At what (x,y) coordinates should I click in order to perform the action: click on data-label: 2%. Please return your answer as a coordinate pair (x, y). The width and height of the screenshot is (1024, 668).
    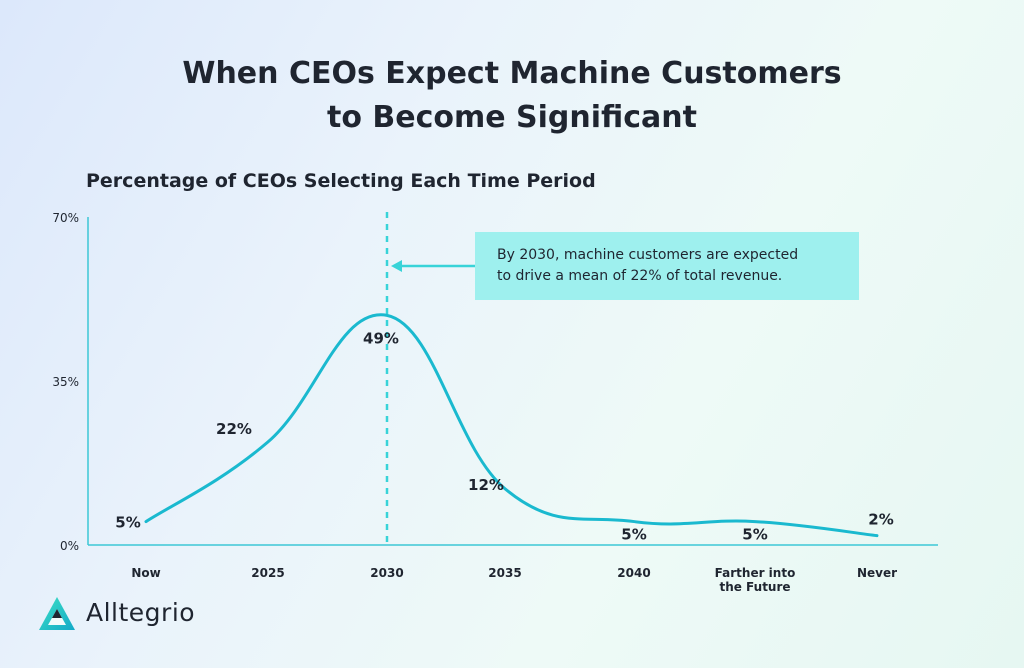
    Looking at the image, I should click on (880, 520).